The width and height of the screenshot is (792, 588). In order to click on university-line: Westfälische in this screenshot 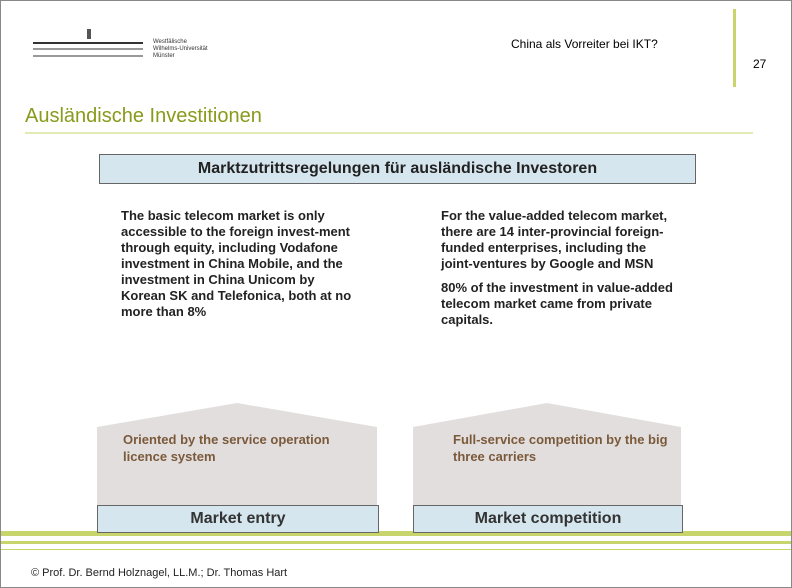, I will do `click(170, 42)`.